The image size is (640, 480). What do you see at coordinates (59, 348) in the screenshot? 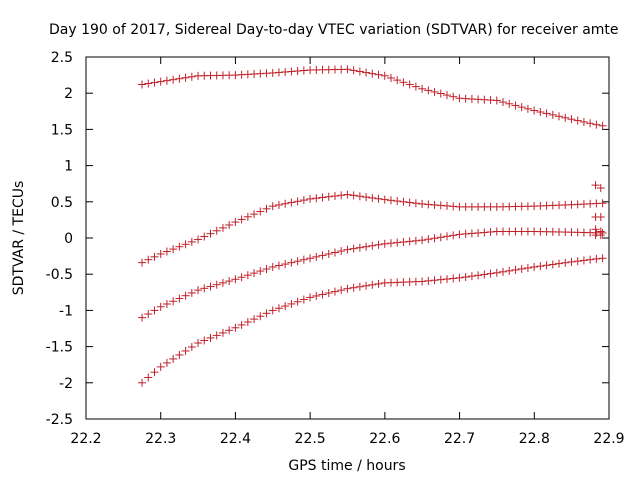
I see `y-tick-label: -1.5` at bounding box center [59, 348].